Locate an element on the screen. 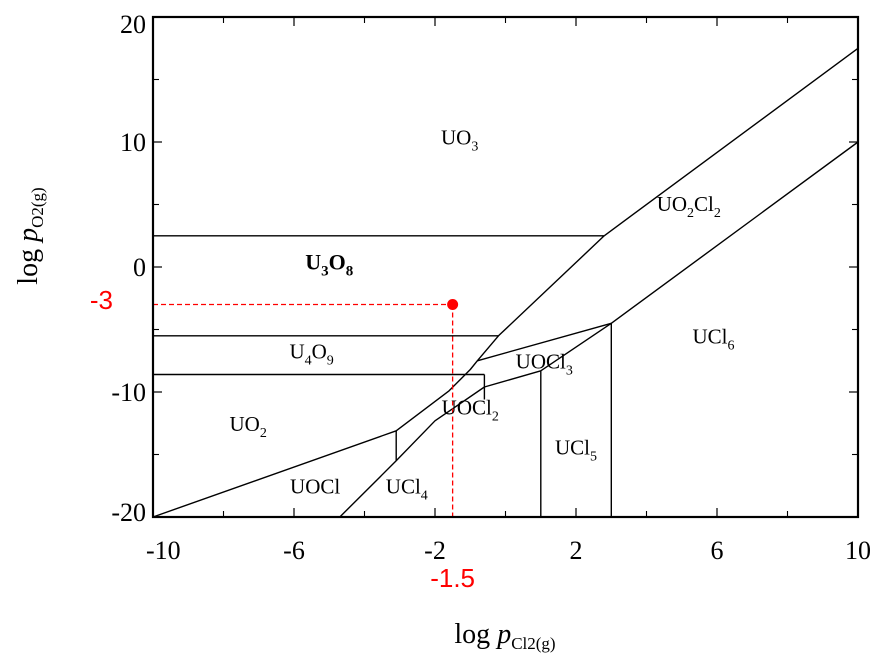 Image resolution: width=877 pixels, height=653 pixels. phase-region-label: UOCl3 is located at coordinates (544, 363).